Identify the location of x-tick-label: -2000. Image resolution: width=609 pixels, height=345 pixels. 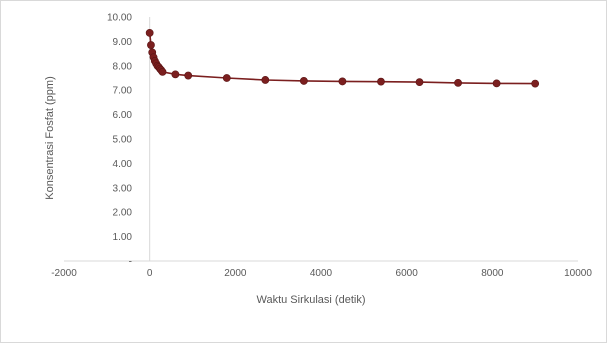
(64, 273).